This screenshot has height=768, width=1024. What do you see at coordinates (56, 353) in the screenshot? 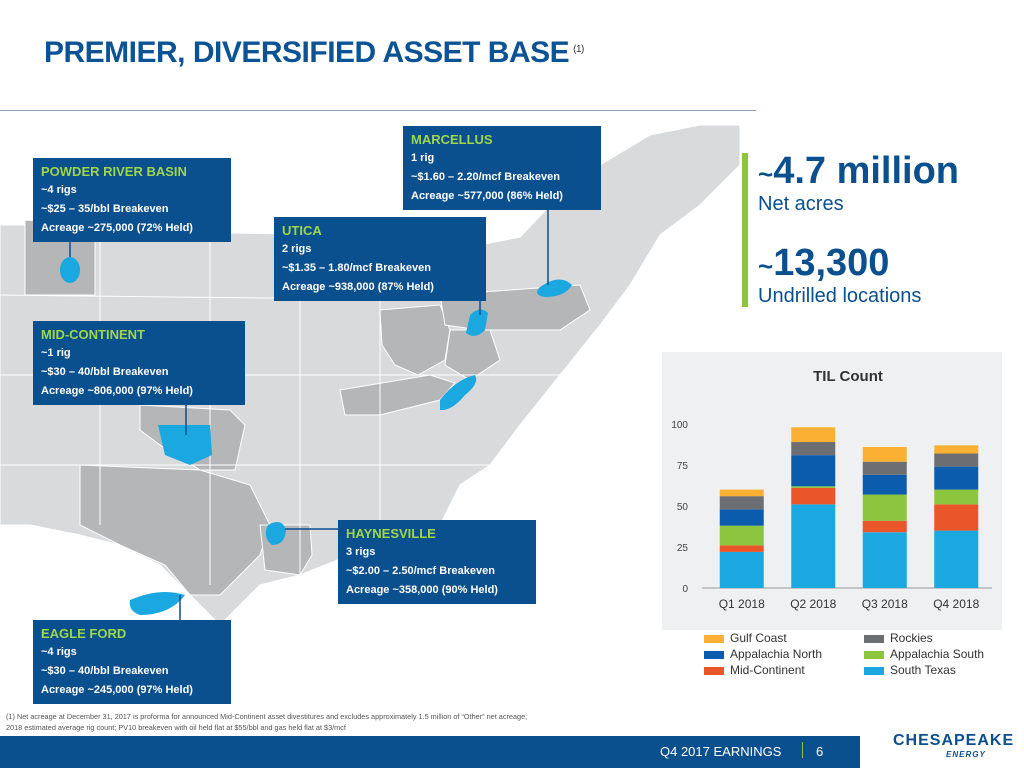
I see `region-rigs: ~1 rig` at bounding box center [56, 353].